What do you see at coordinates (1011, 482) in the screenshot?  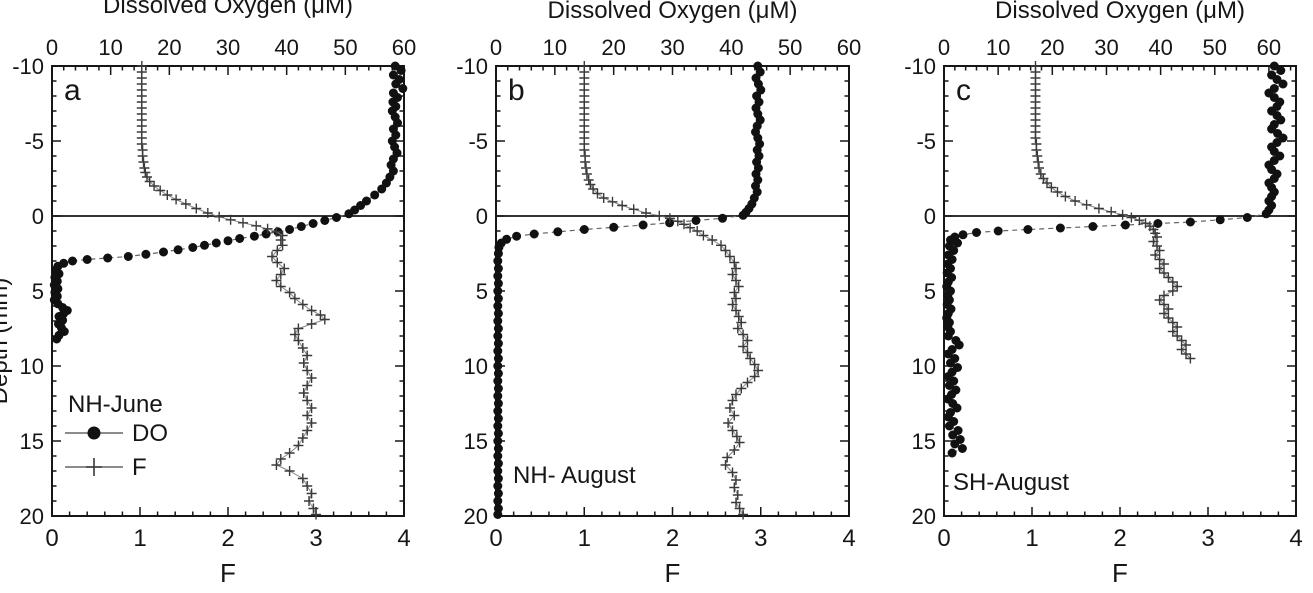 I see `station-label: SH-August` at bounding box center [1011, 482].